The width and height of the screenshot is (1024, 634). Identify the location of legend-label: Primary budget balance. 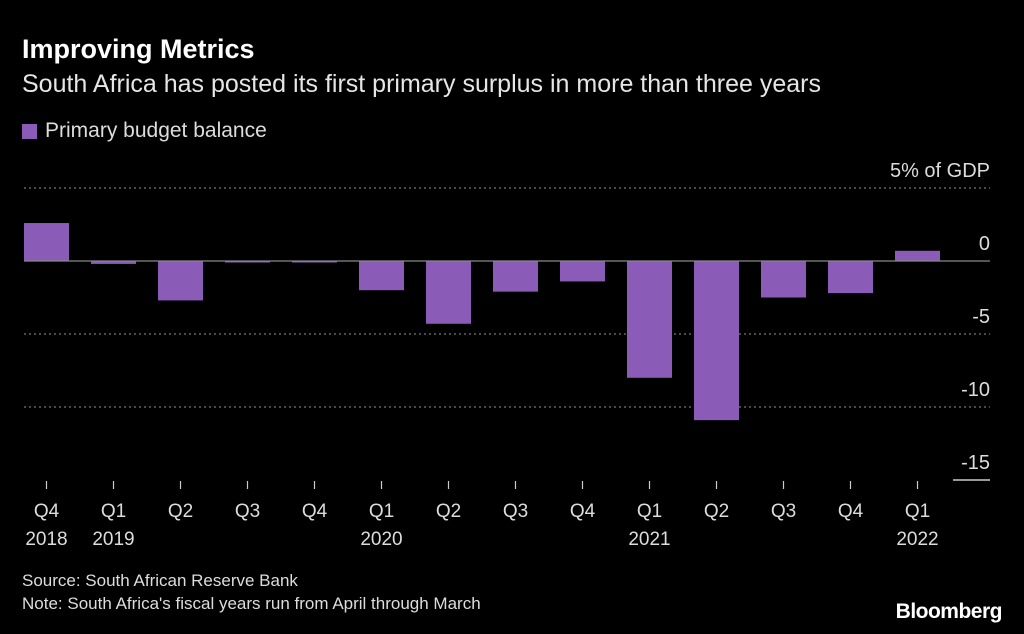
(156, 130).